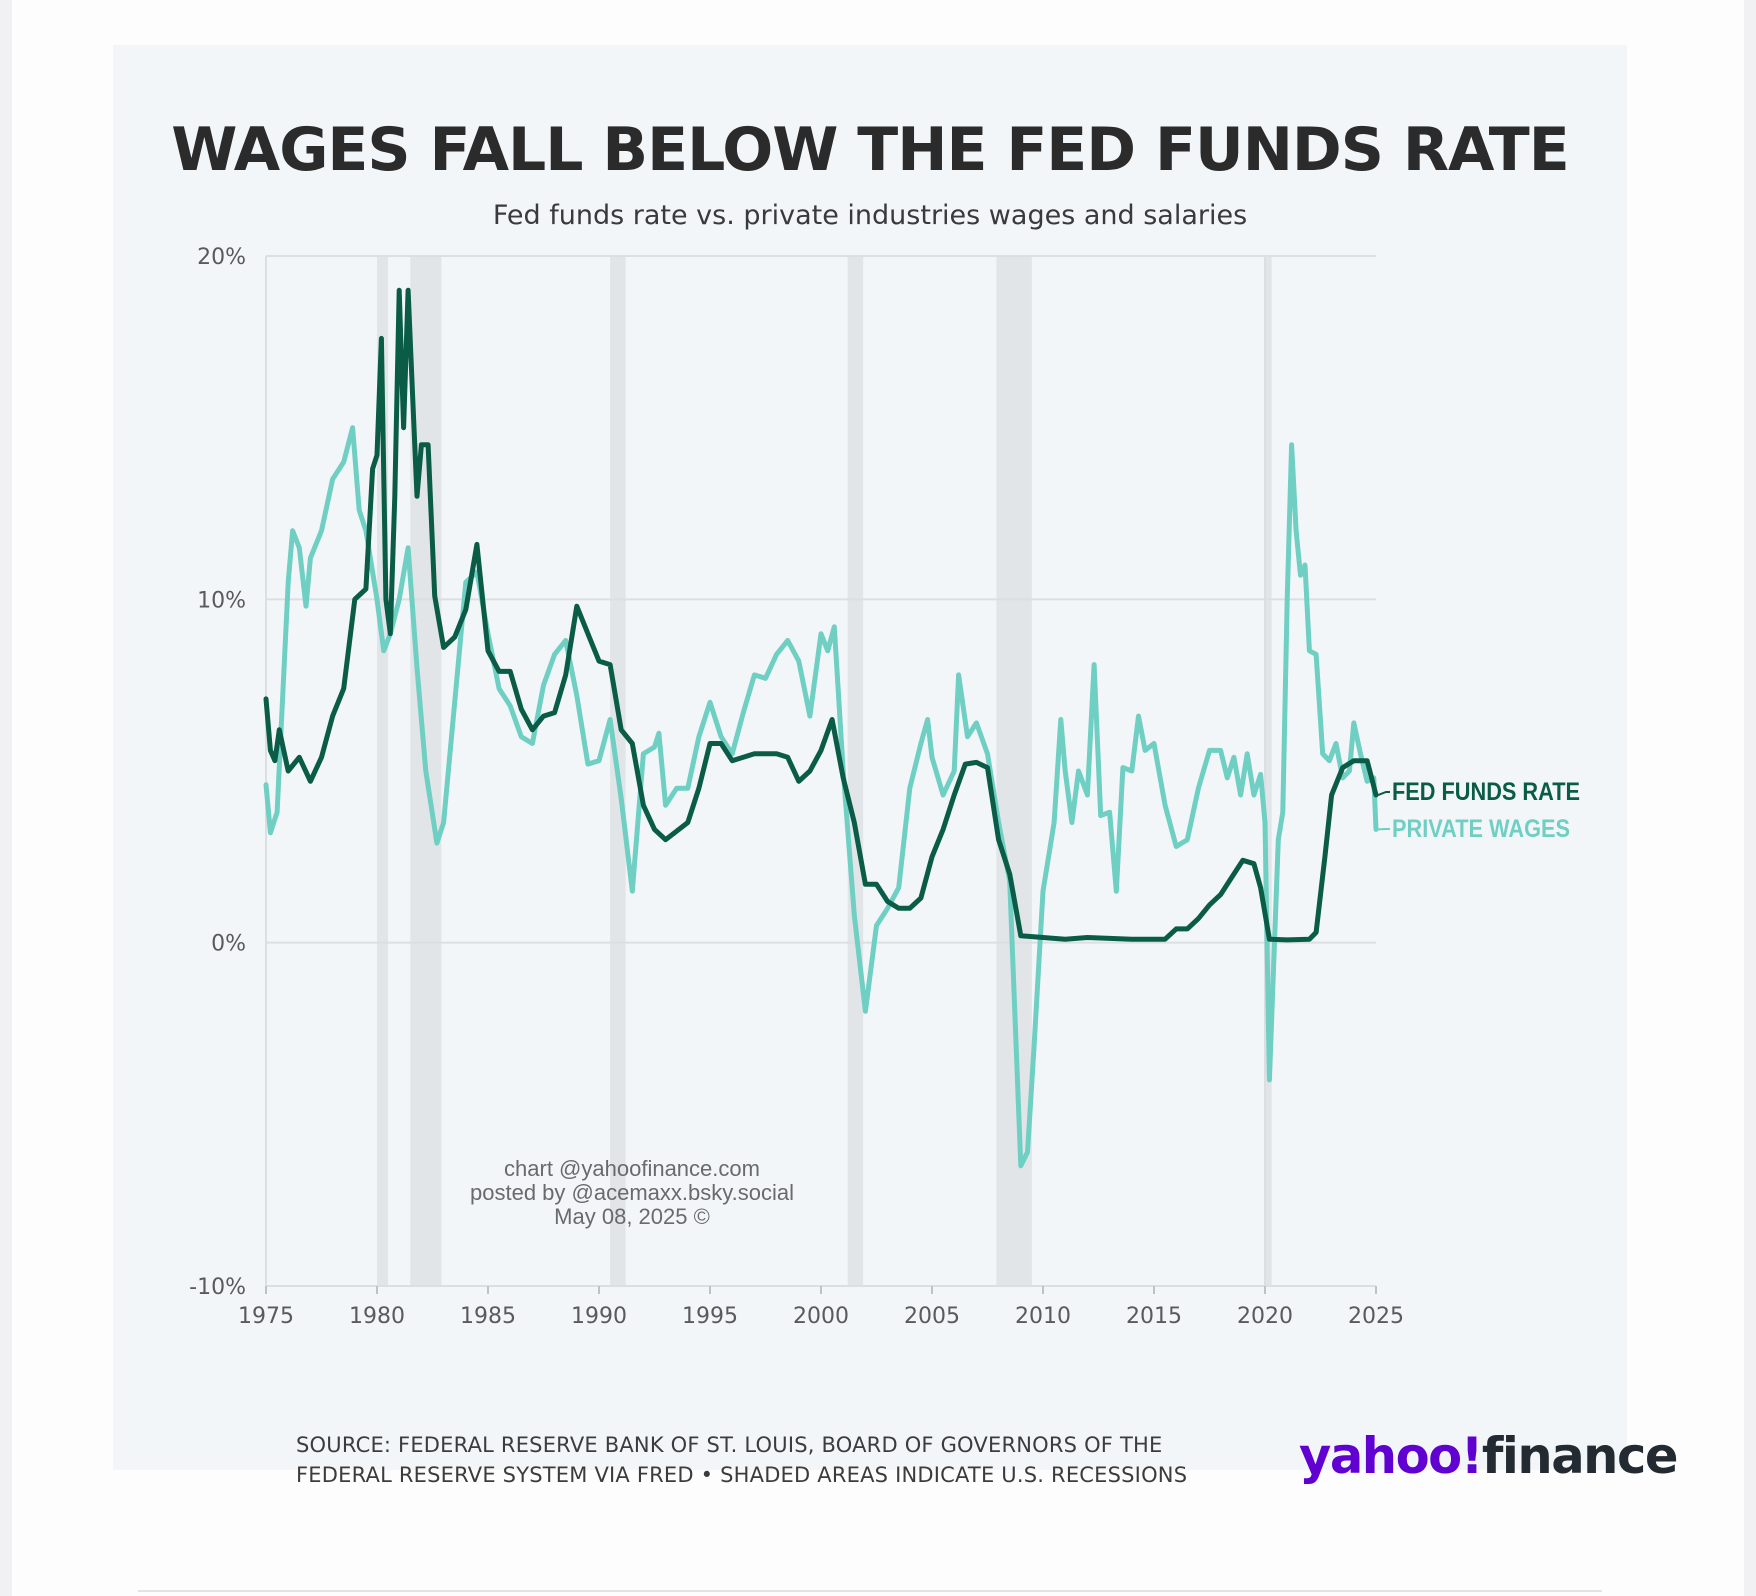  I want to click on watermark-line: posted by @acemaxx.bsky.social, so click(632, 1192).